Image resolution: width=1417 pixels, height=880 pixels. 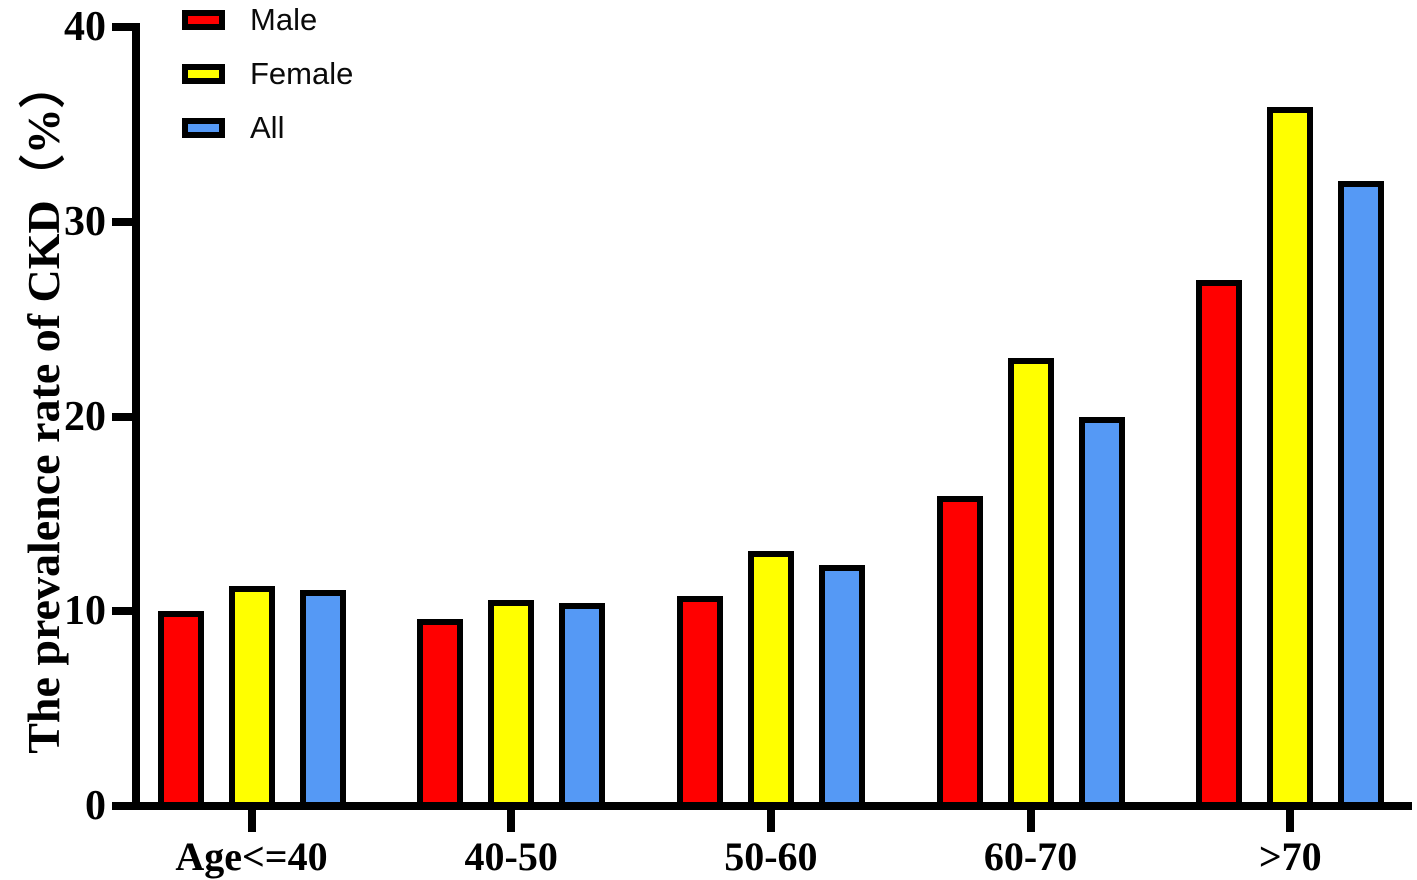 What do you see at coordinates (302, 73) in the screenshot?
I see `legend-label-female: Female` at bounding box center [302, 73].